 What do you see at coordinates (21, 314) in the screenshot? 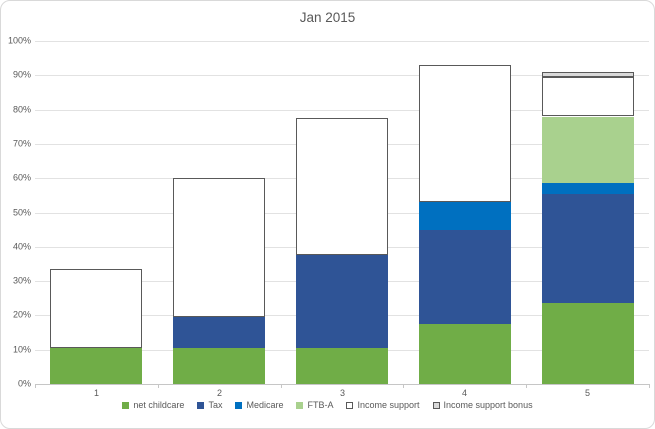
I see `y-axis-label-20: 20%` at bounding box center [21, 314].